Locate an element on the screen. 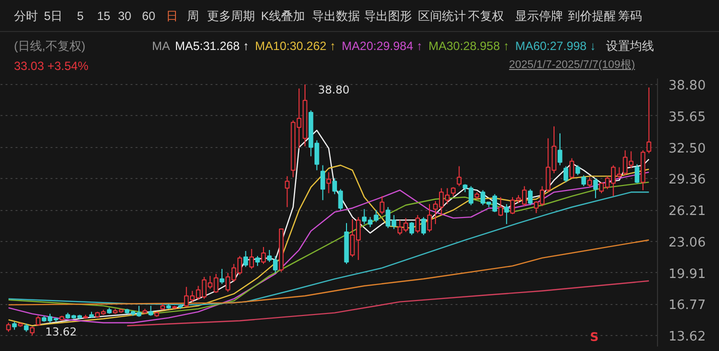 The image size is (719, 351). chart-title: (日线,不复权) is located at coordinates (50, 46).